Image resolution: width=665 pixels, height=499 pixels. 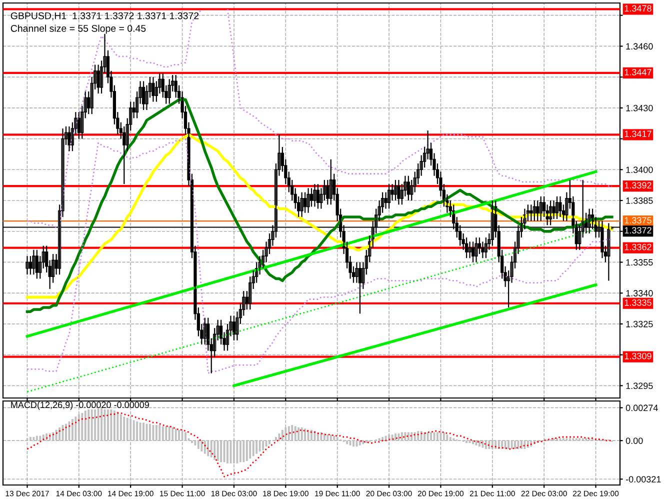 What do you see at coordinates (78, 29) in the screenshot?
I see `text: Channel size = 55 Slope = 0.45` at bounding box center [78, 29].